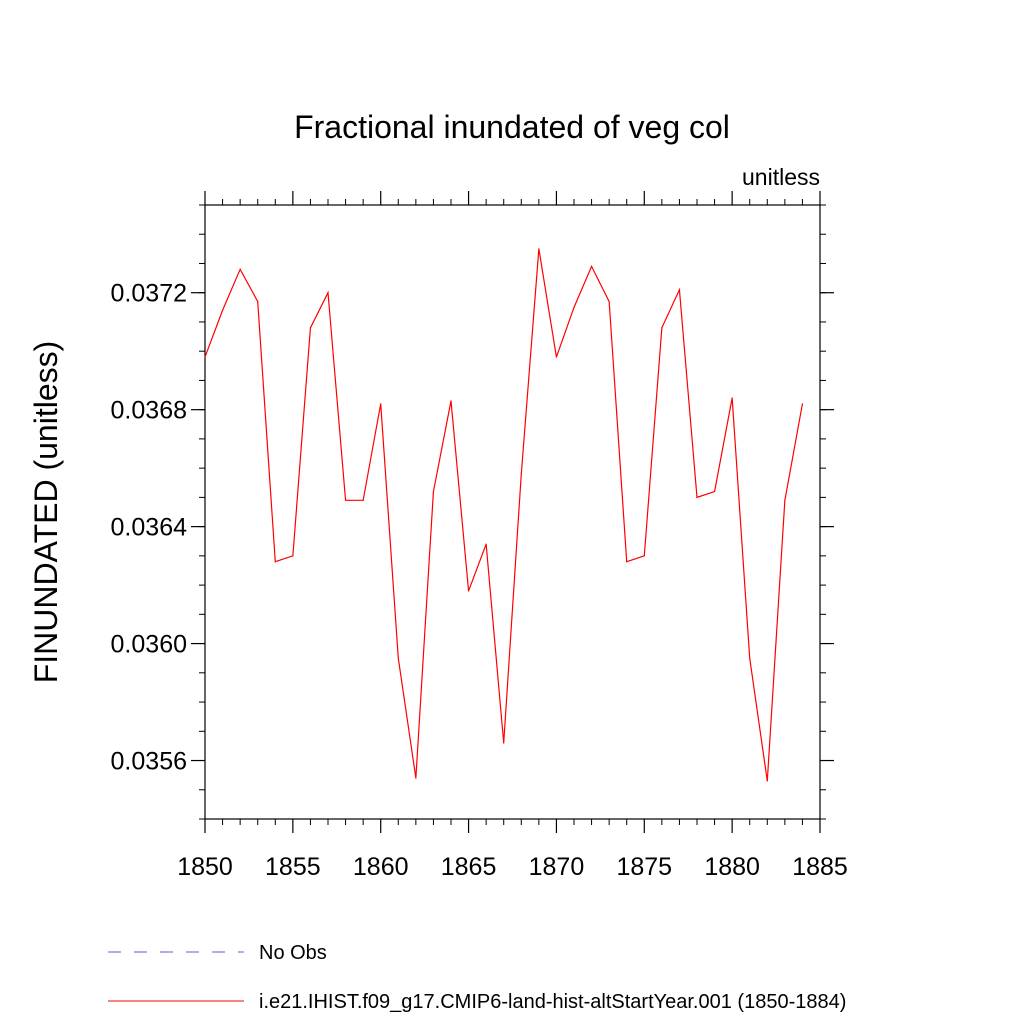 This screenshot has height=1024, width=1024. I want to click on x-tick-label: 1875, so click(644, 867).